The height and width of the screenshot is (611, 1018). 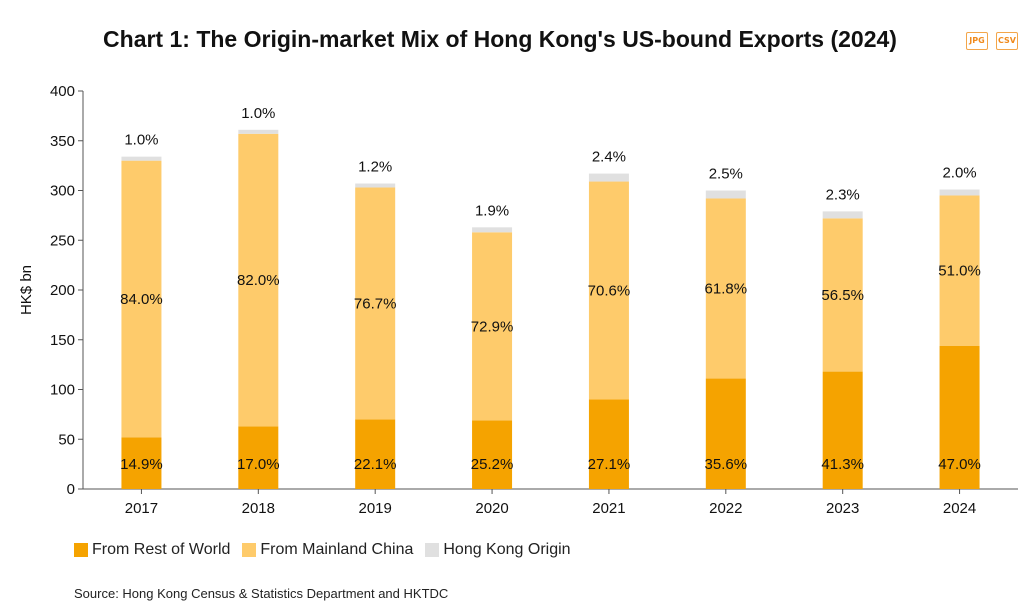 I want to click on legend-item-rest-of-world: From Rest of World, so click(x=152, y=550).